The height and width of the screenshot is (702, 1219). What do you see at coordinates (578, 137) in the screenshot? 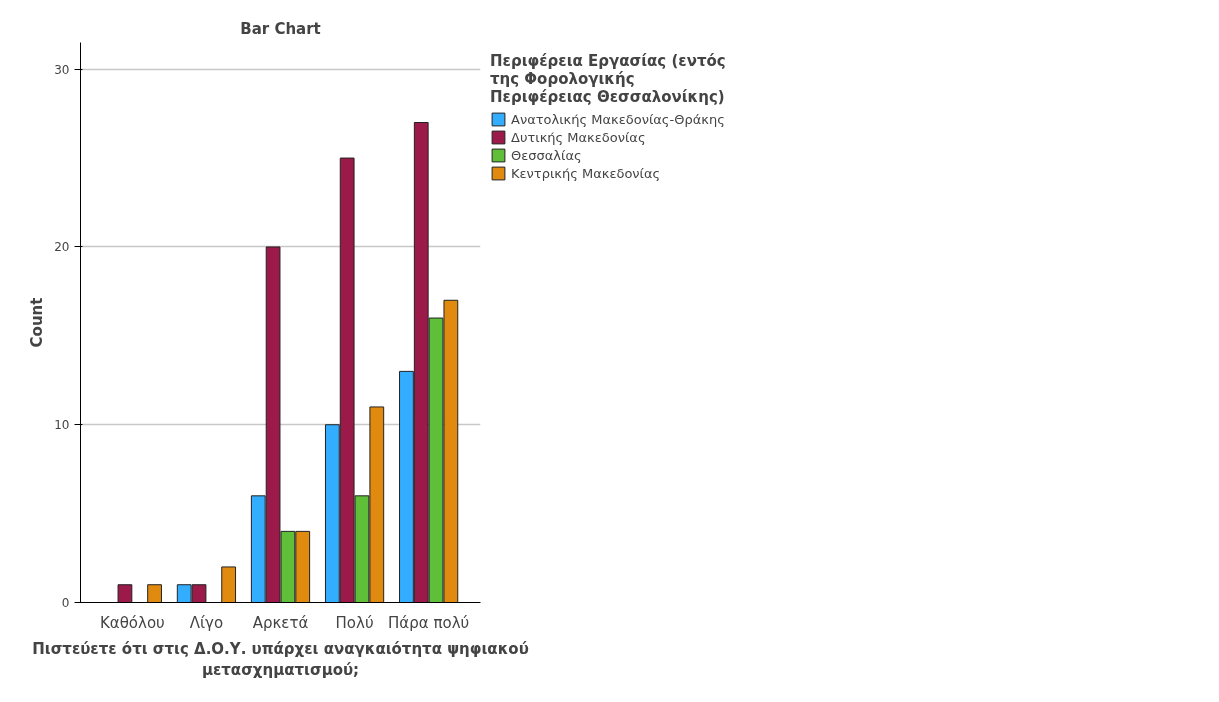
I see `legend-label: Δυτικής Μακεδονίας` at bounding box center [578, 137].